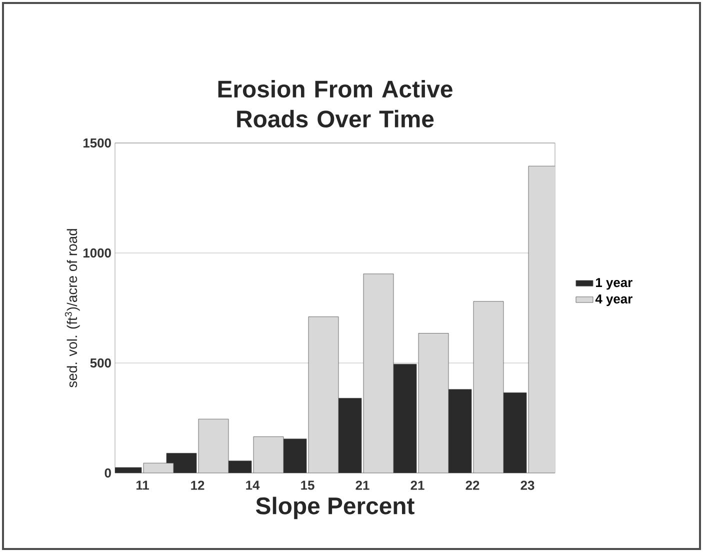 The image size is (703, 552). Describe the element at coordinates (335, 104) in the screenshot. I see `chart-title: Erosion From Active Roads Over Time` at that location.